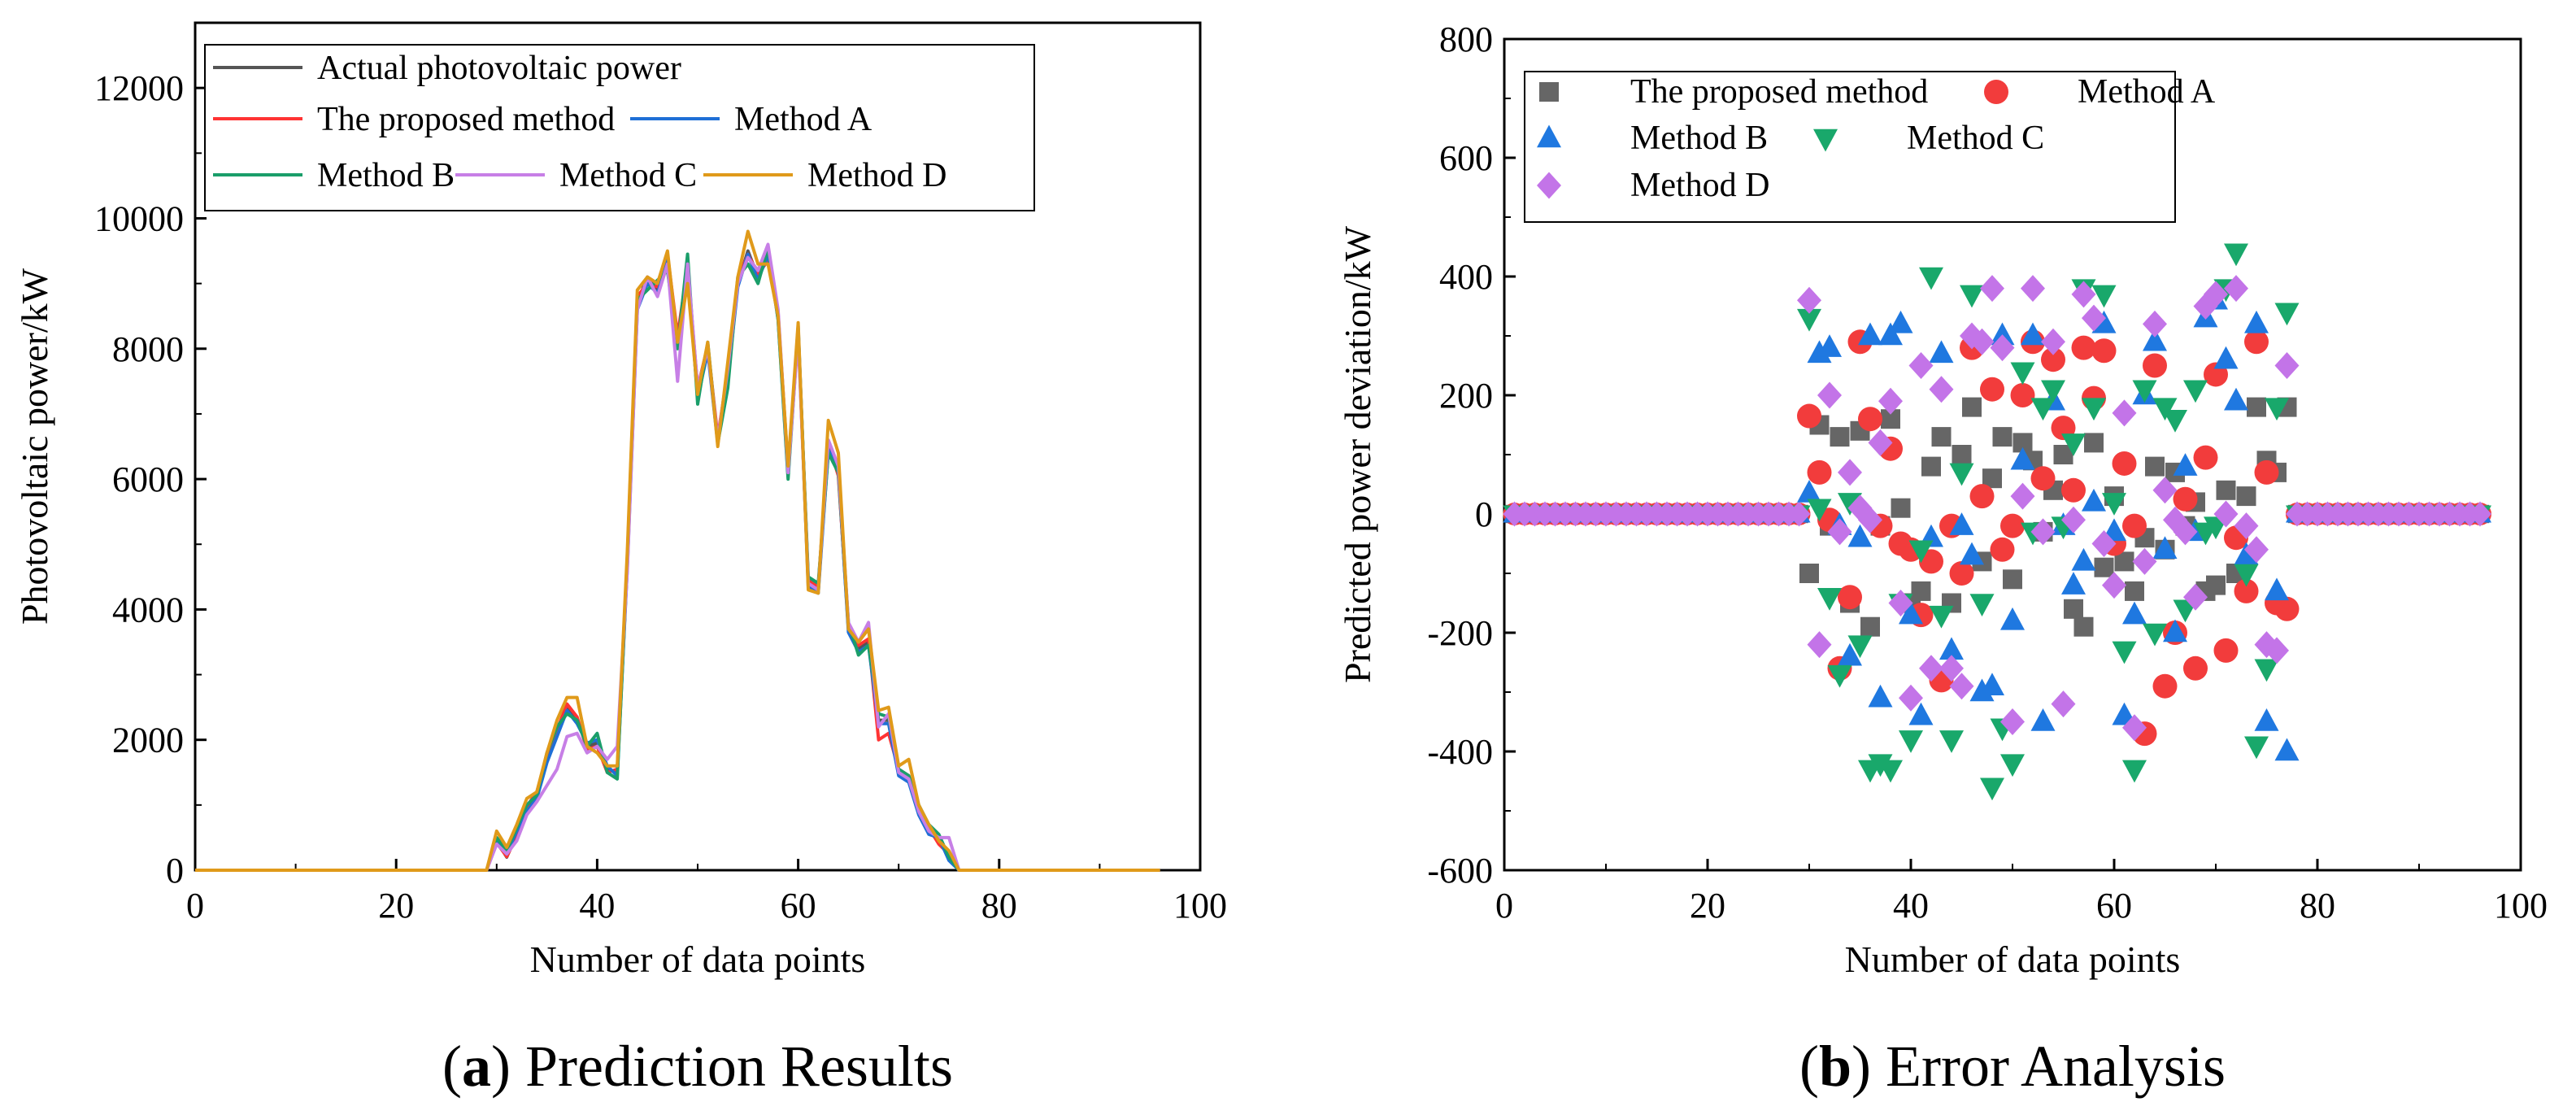 This screenshot has width=2576, height=1115. What do you see at coordinates (1200, 906) in the screenshot?
I see `x-tick-label-a: 100` at bounding box center [1200, 906].